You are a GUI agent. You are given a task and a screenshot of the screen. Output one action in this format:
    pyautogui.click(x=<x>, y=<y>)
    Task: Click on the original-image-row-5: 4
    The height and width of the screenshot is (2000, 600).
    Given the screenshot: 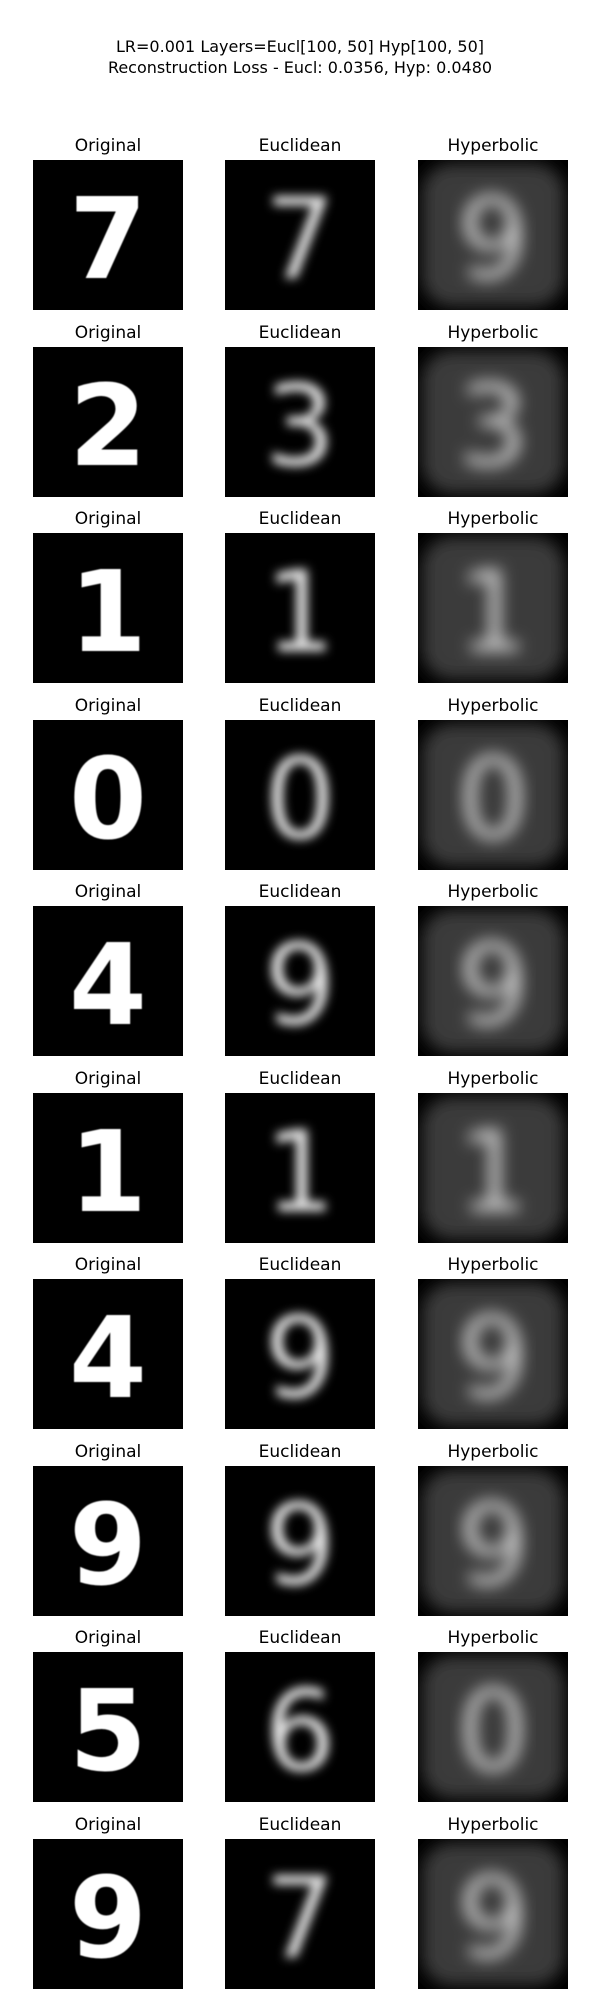 What is the action you would take?
    pyautogui.click(x=108, y=981)
    